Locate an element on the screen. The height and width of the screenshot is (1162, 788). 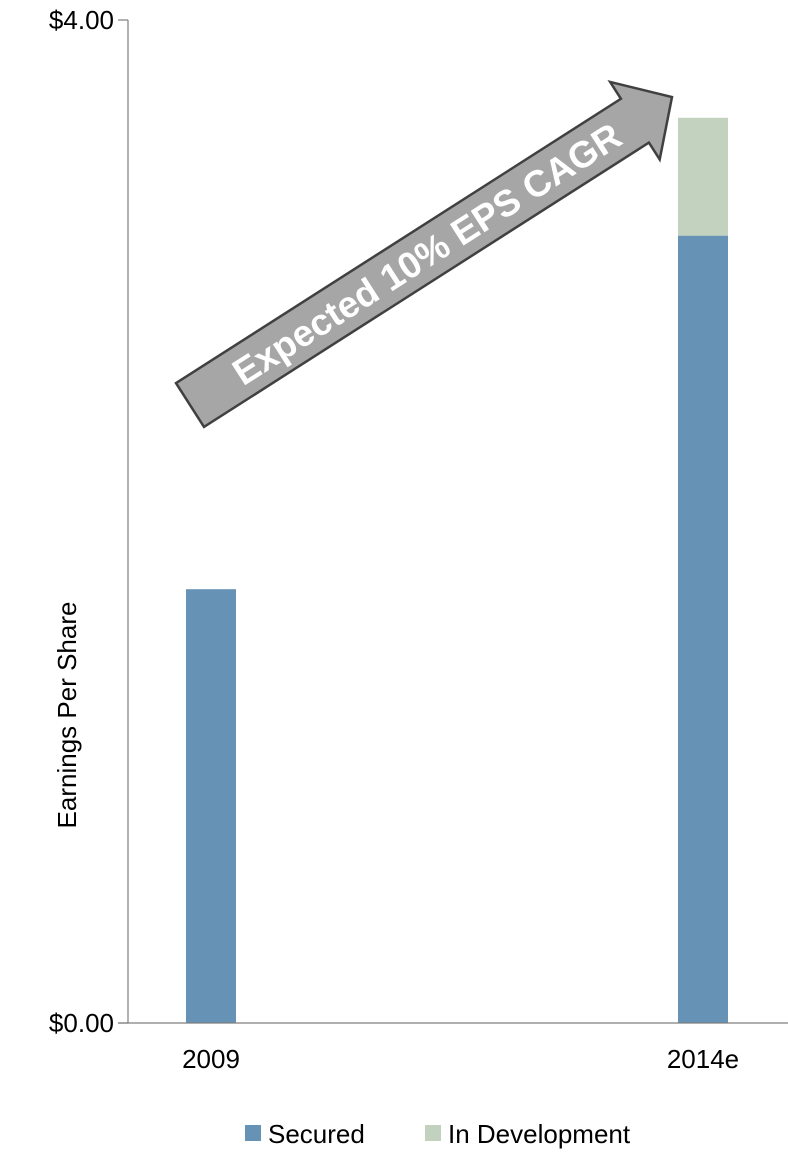
cagr-arrow-text: Expected 10% EPS CAGR is located at coordinates (426, 254).